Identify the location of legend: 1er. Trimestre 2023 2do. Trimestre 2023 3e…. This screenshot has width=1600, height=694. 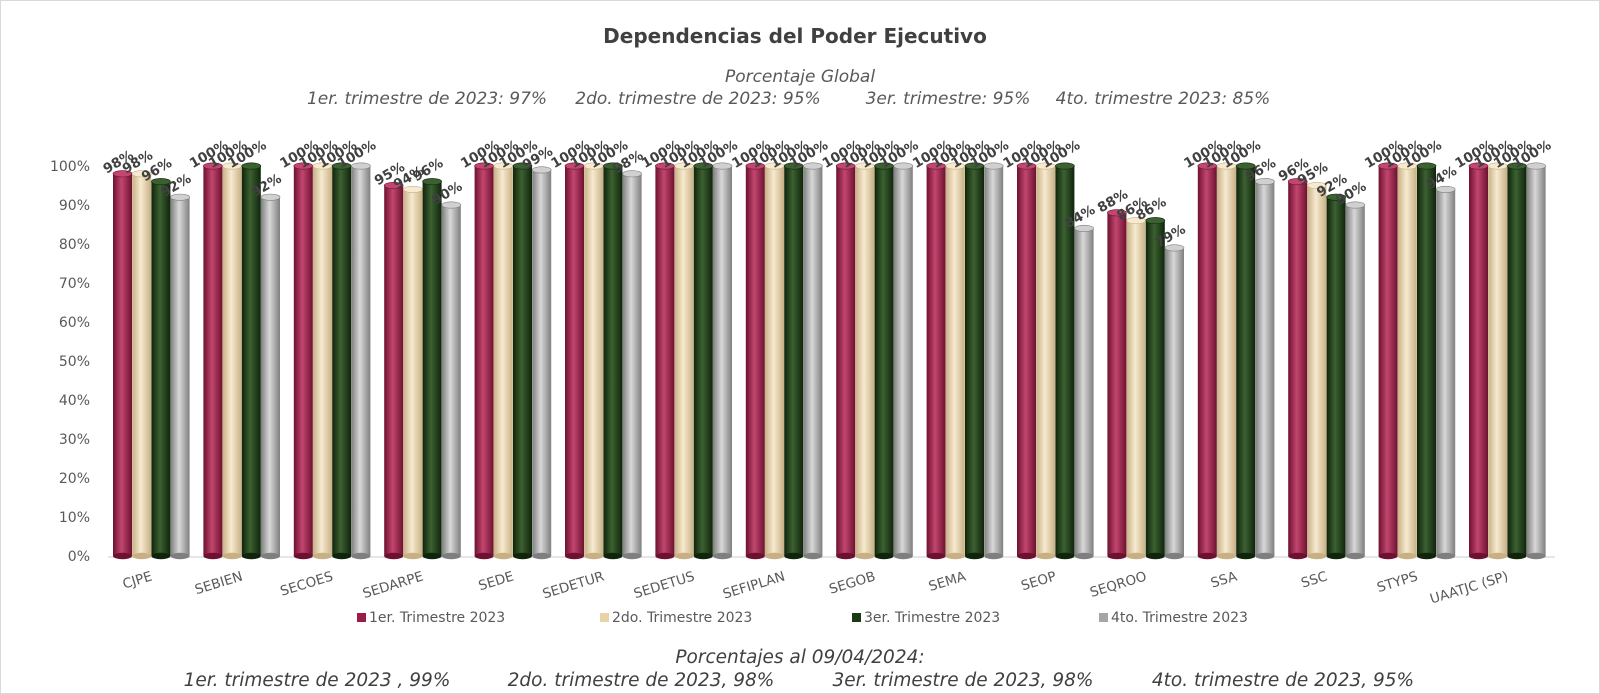
(802, 618).